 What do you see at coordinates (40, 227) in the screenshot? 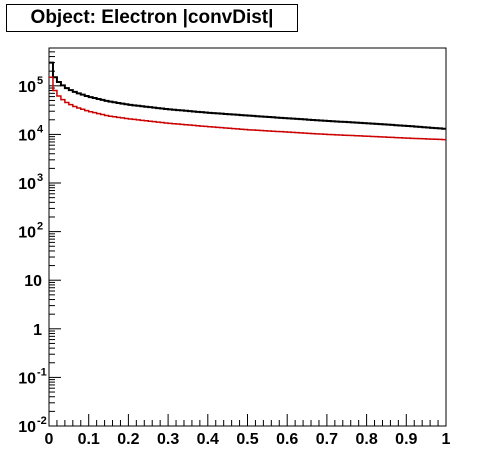
I see `y-tick-exponent: 2` at bounding box center [40, 227].